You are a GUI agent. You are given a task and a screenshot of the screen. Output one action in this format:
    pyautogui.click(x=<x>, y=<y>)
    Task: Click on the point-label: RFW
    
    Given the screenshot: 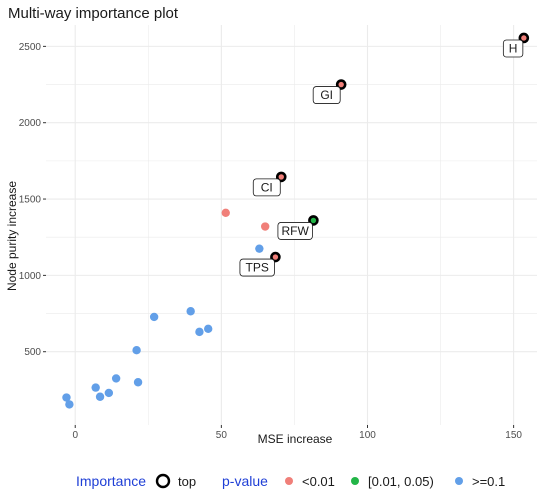 What is the action you would take?
    pyautogui.click(x=296, y=231)
    